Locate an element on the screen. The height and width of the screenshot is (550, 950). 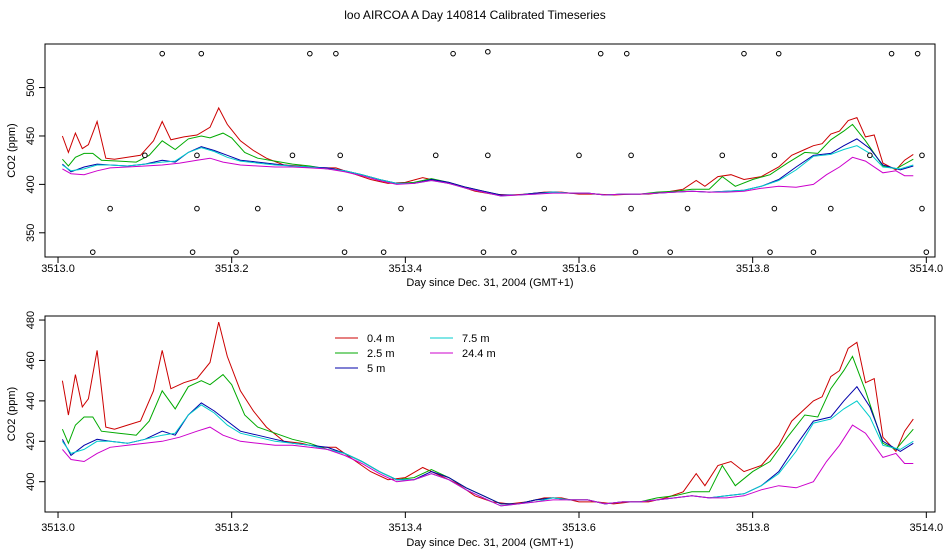
y-tick-label: 350 is located at coordinates (31, 233).